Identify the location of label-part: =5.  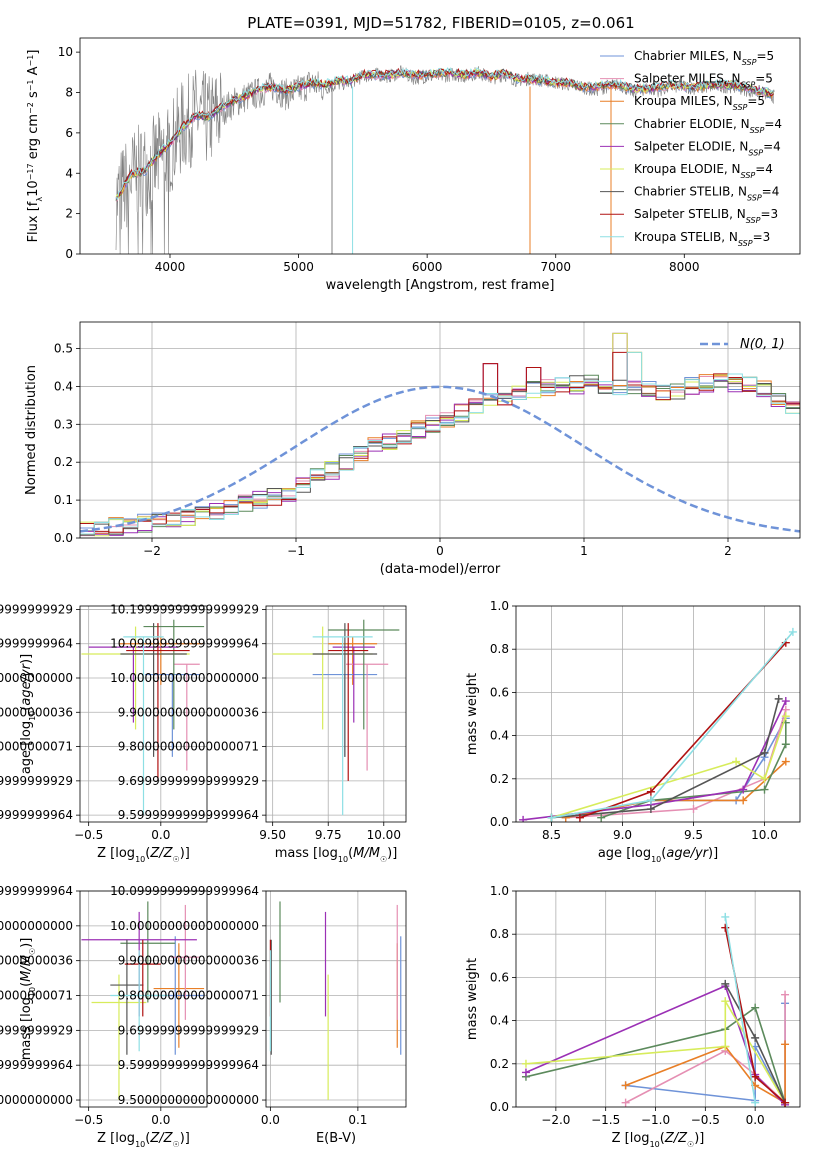
(764, 79).